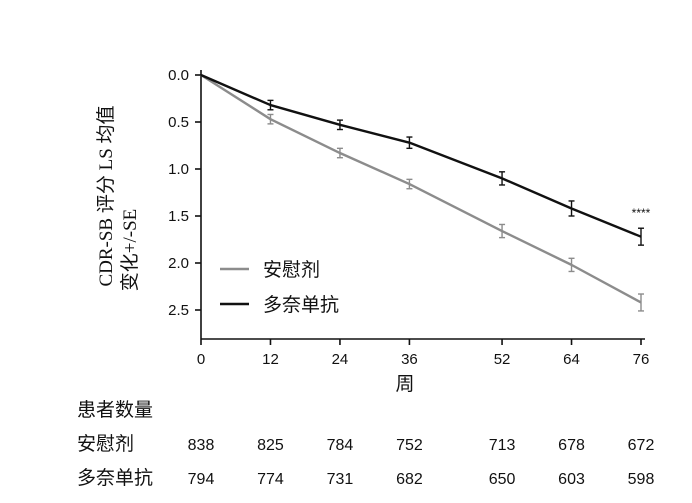  Describe the element at coordinates (178, 122) in the screenshot. I see `y-tick-label: 0.5` at that location.